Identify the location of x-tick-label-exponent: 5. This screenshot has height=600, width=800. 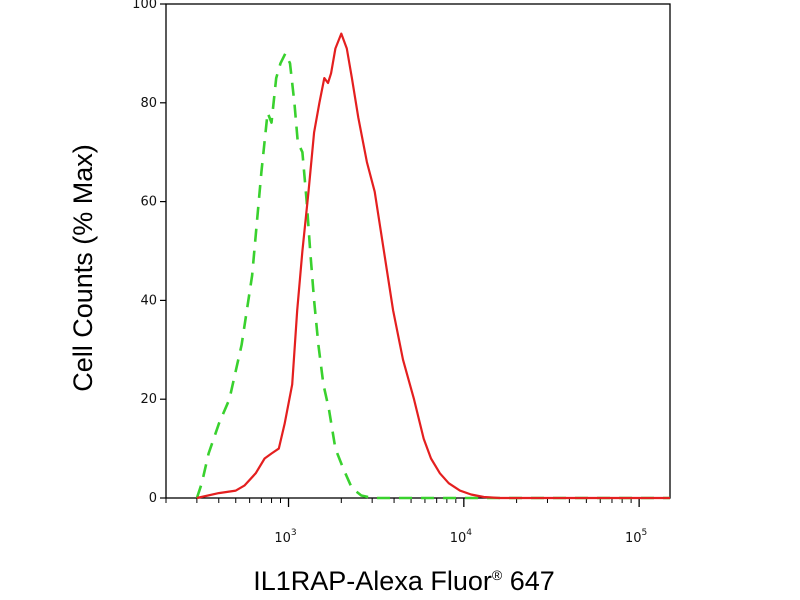
(645, 533).